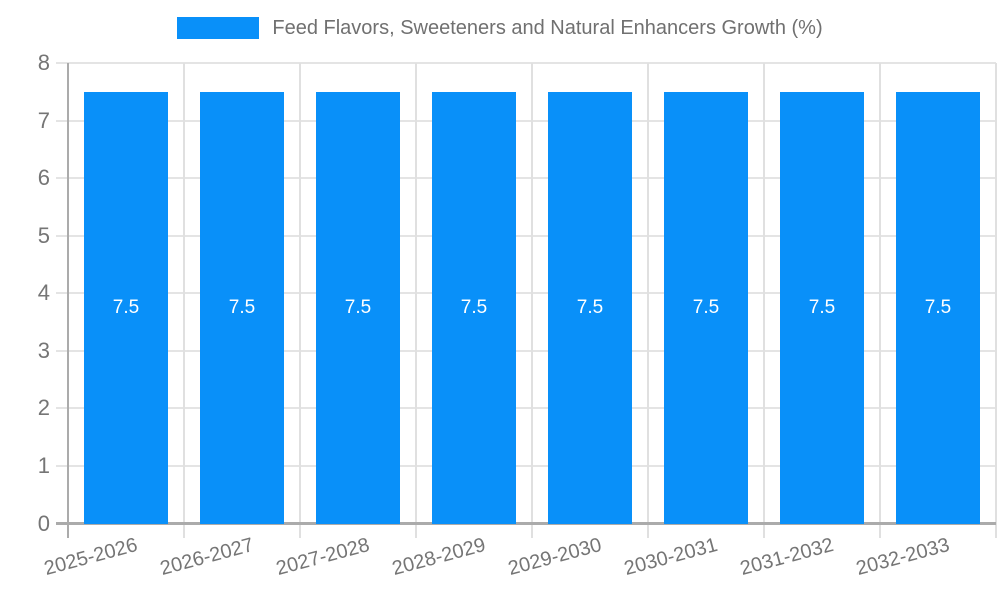  I want to click on y-axis-tick-label: 6, so click(43, 178).